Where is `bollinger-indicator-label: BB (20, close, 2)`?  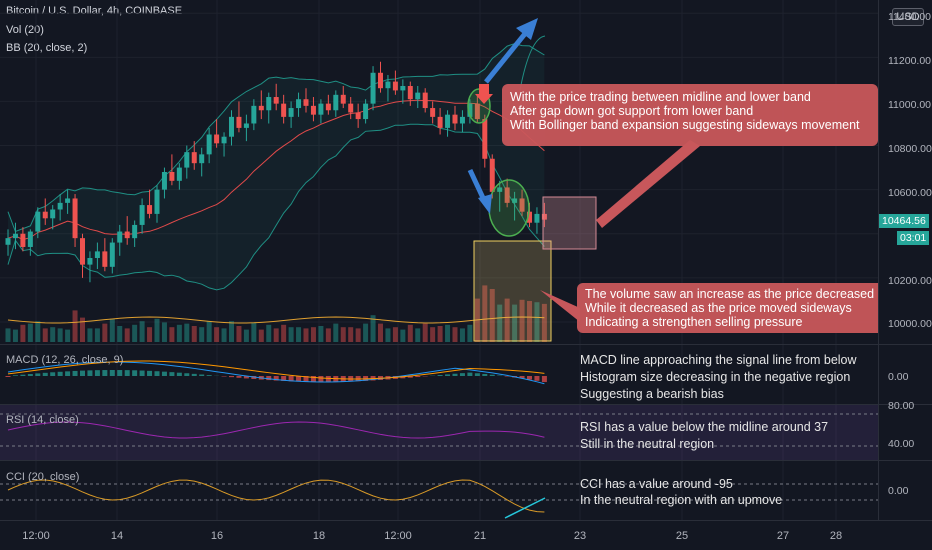 bollinger-indicator-label: BB (20, close, 2) is located at coordinates (47, 48).